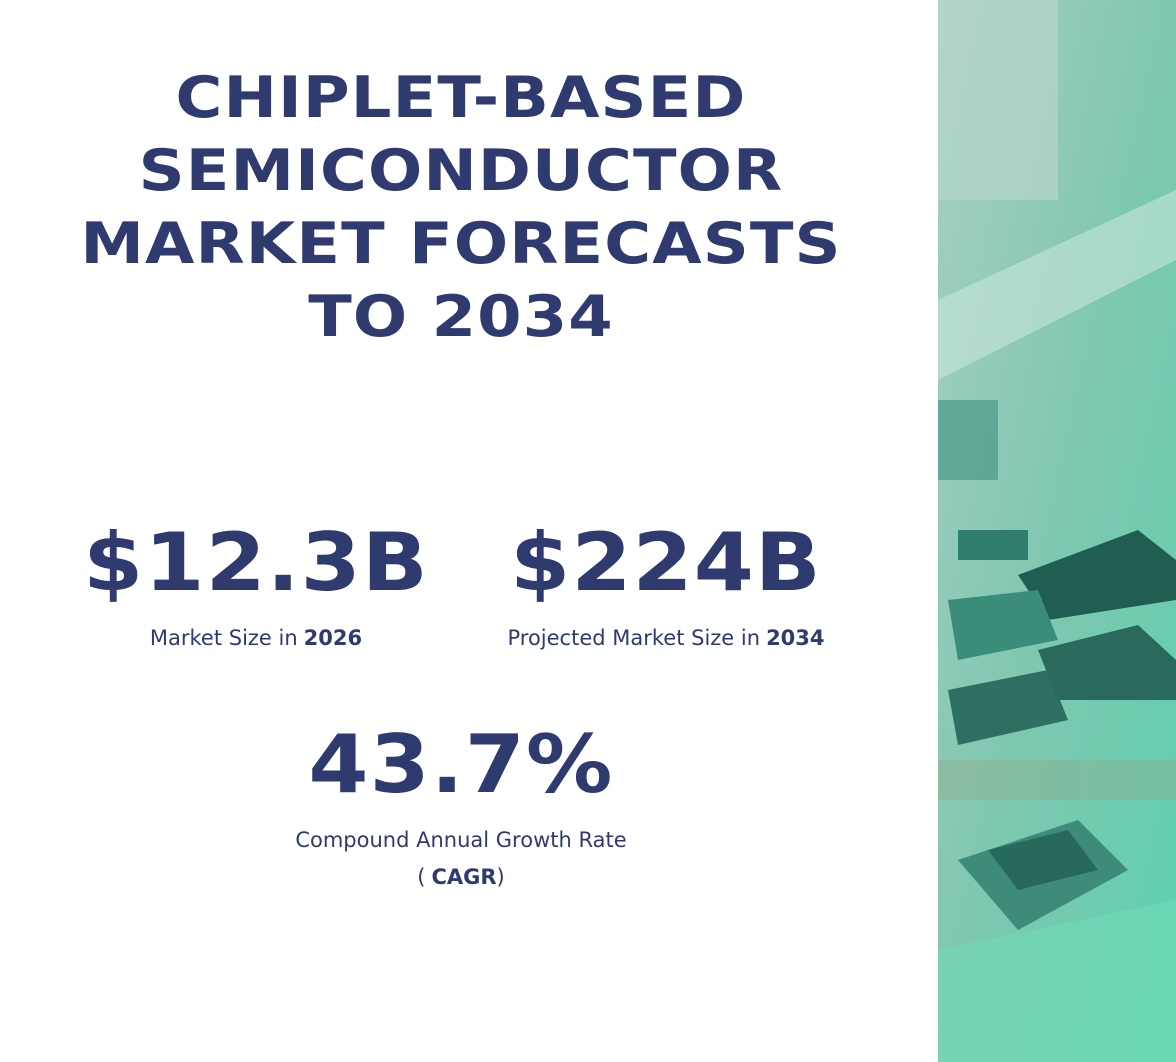 This screenshot has width=1176, height=1062. What do you see at coordinates (421, 877) in the screenshot?
I see `label-text: (` at bounding box center [421, 877].